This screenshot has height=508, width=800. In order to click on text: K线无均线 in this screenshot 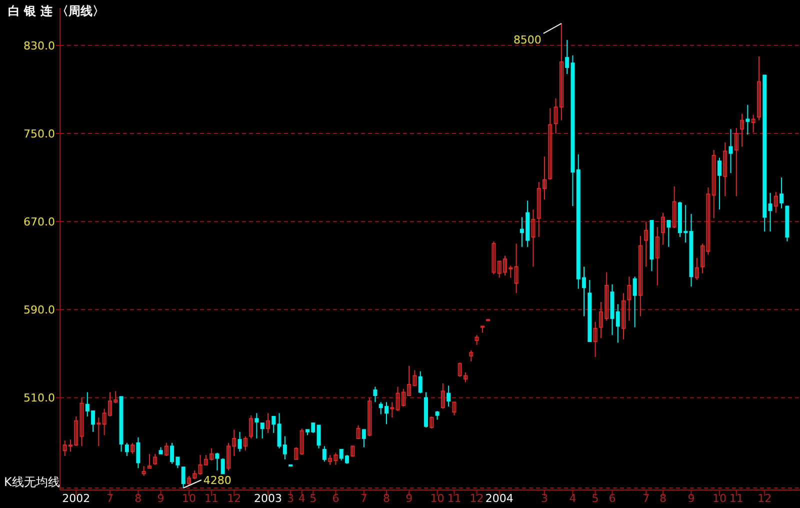, I will do `click(32, 482)`.